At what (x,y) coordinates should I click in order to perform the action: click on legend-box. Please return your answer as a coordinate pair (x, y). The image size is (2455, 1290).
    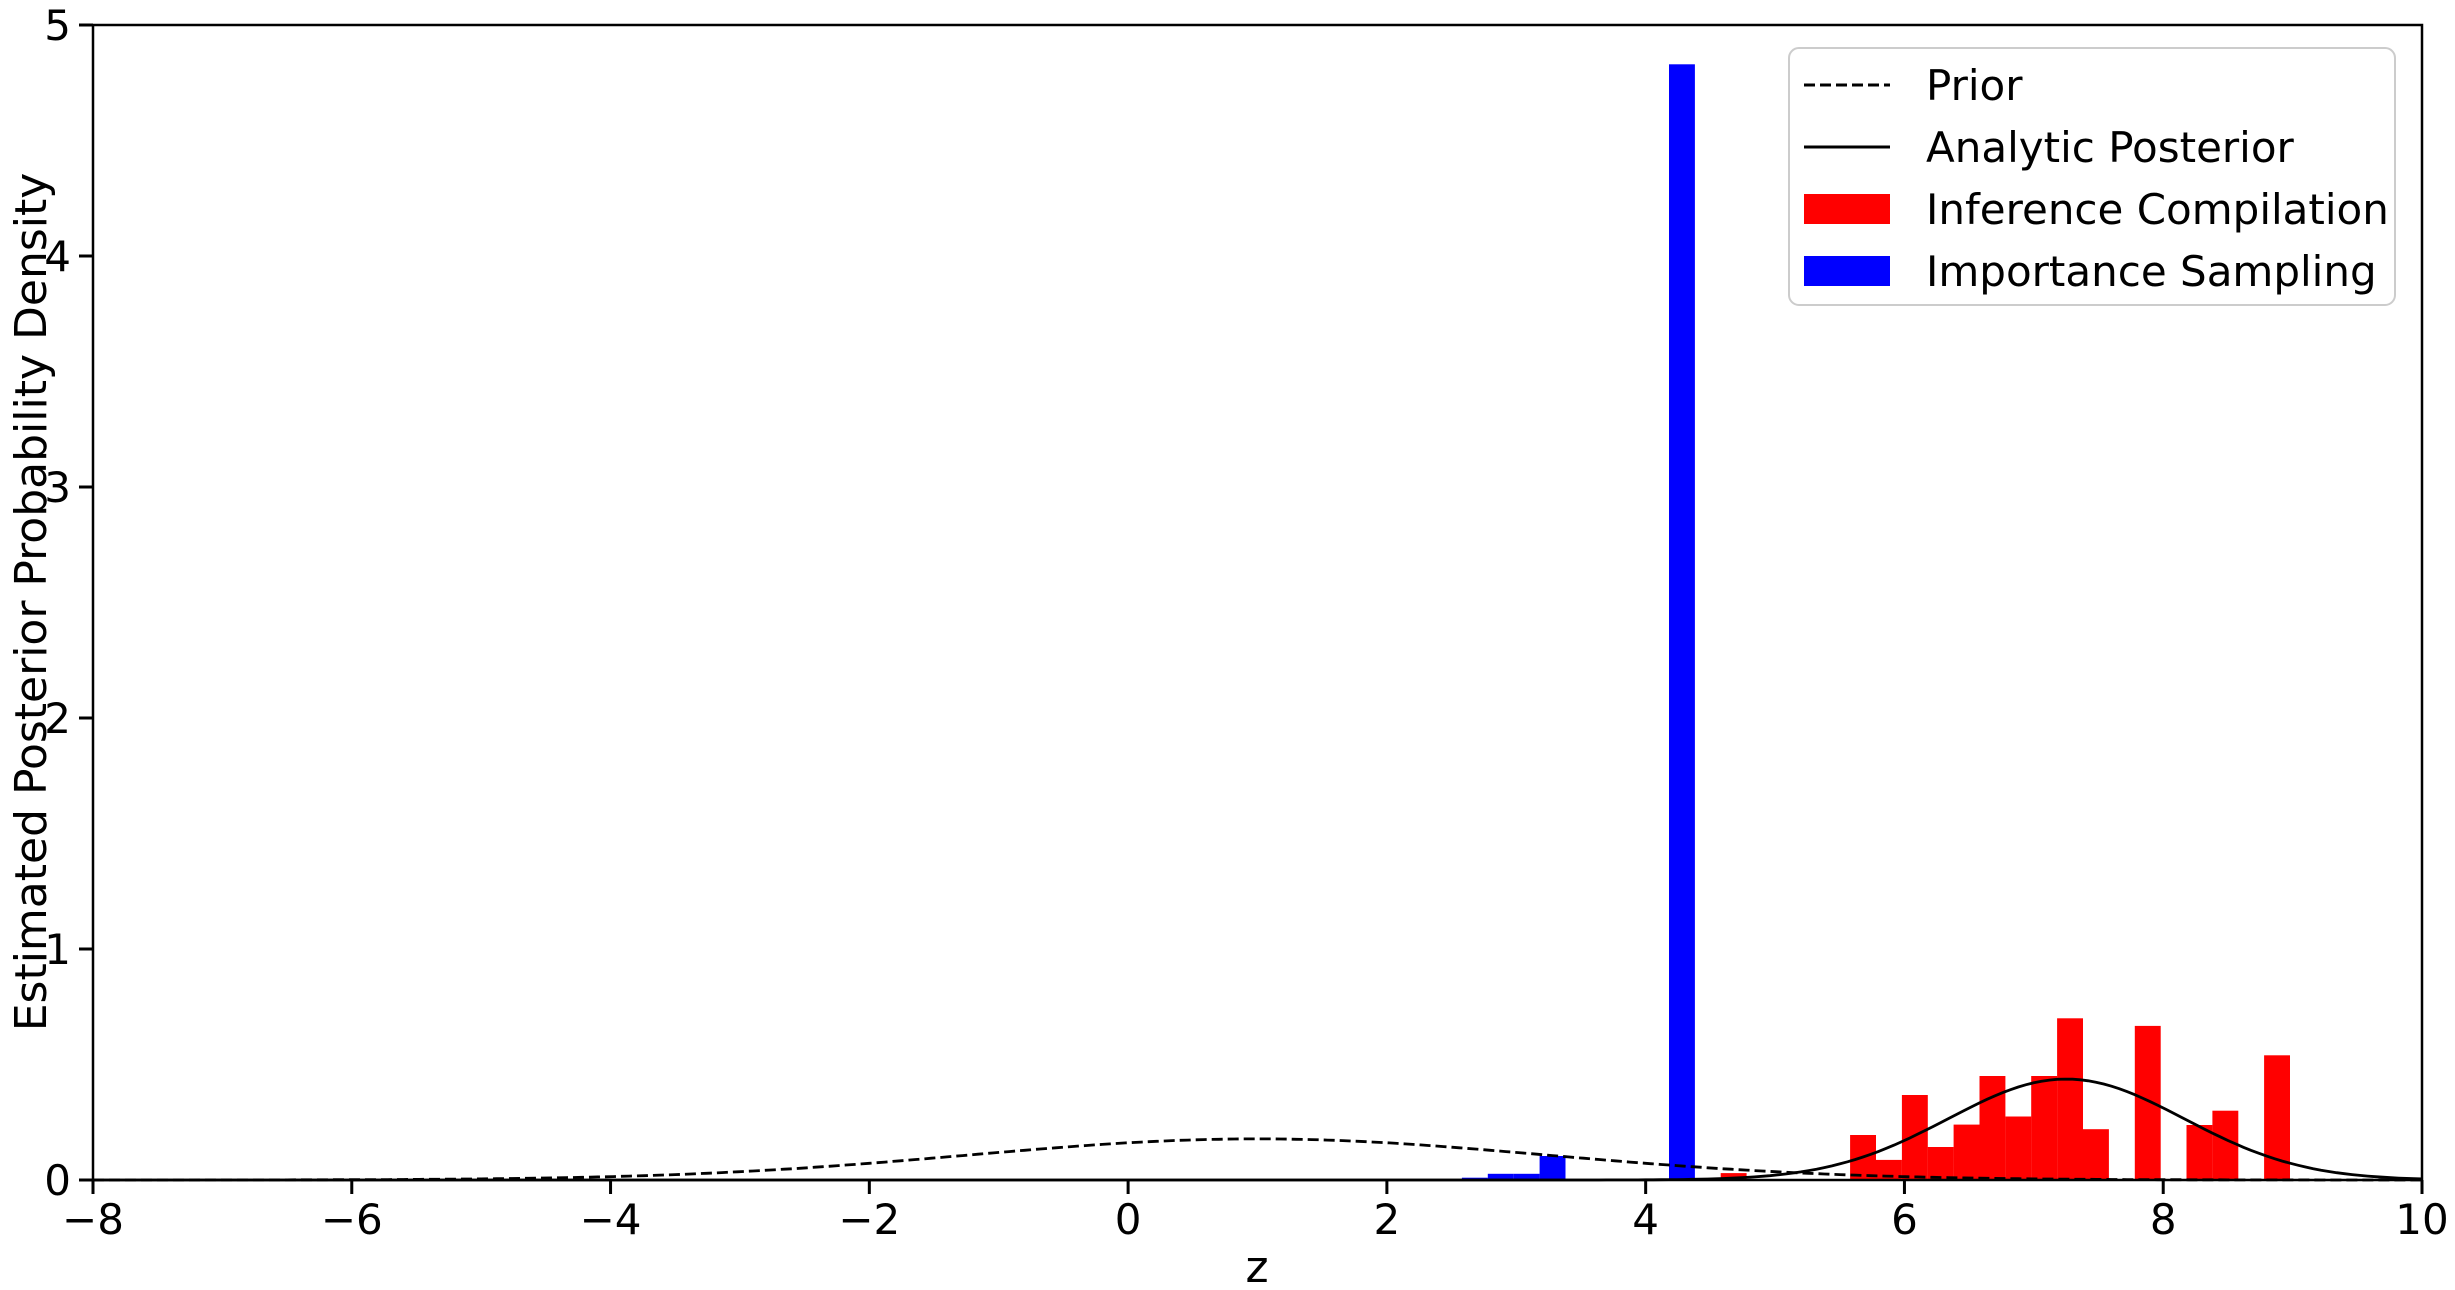
    Looking at the image, I should click on (2092, 176).